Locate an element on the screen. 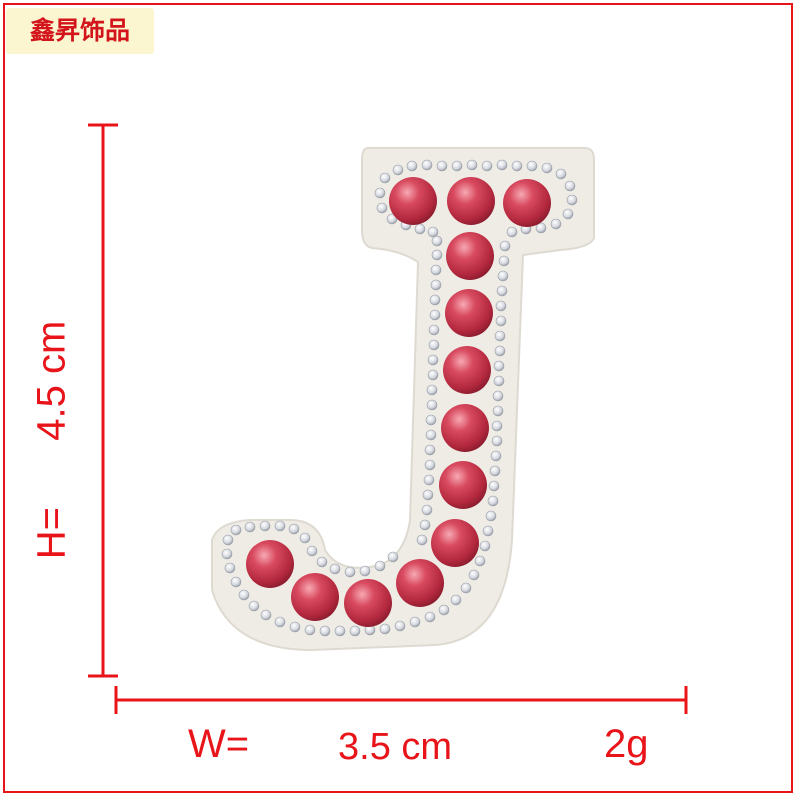 The image size is (800, 800). height-dimension-line is located at coordinates (103, 400).